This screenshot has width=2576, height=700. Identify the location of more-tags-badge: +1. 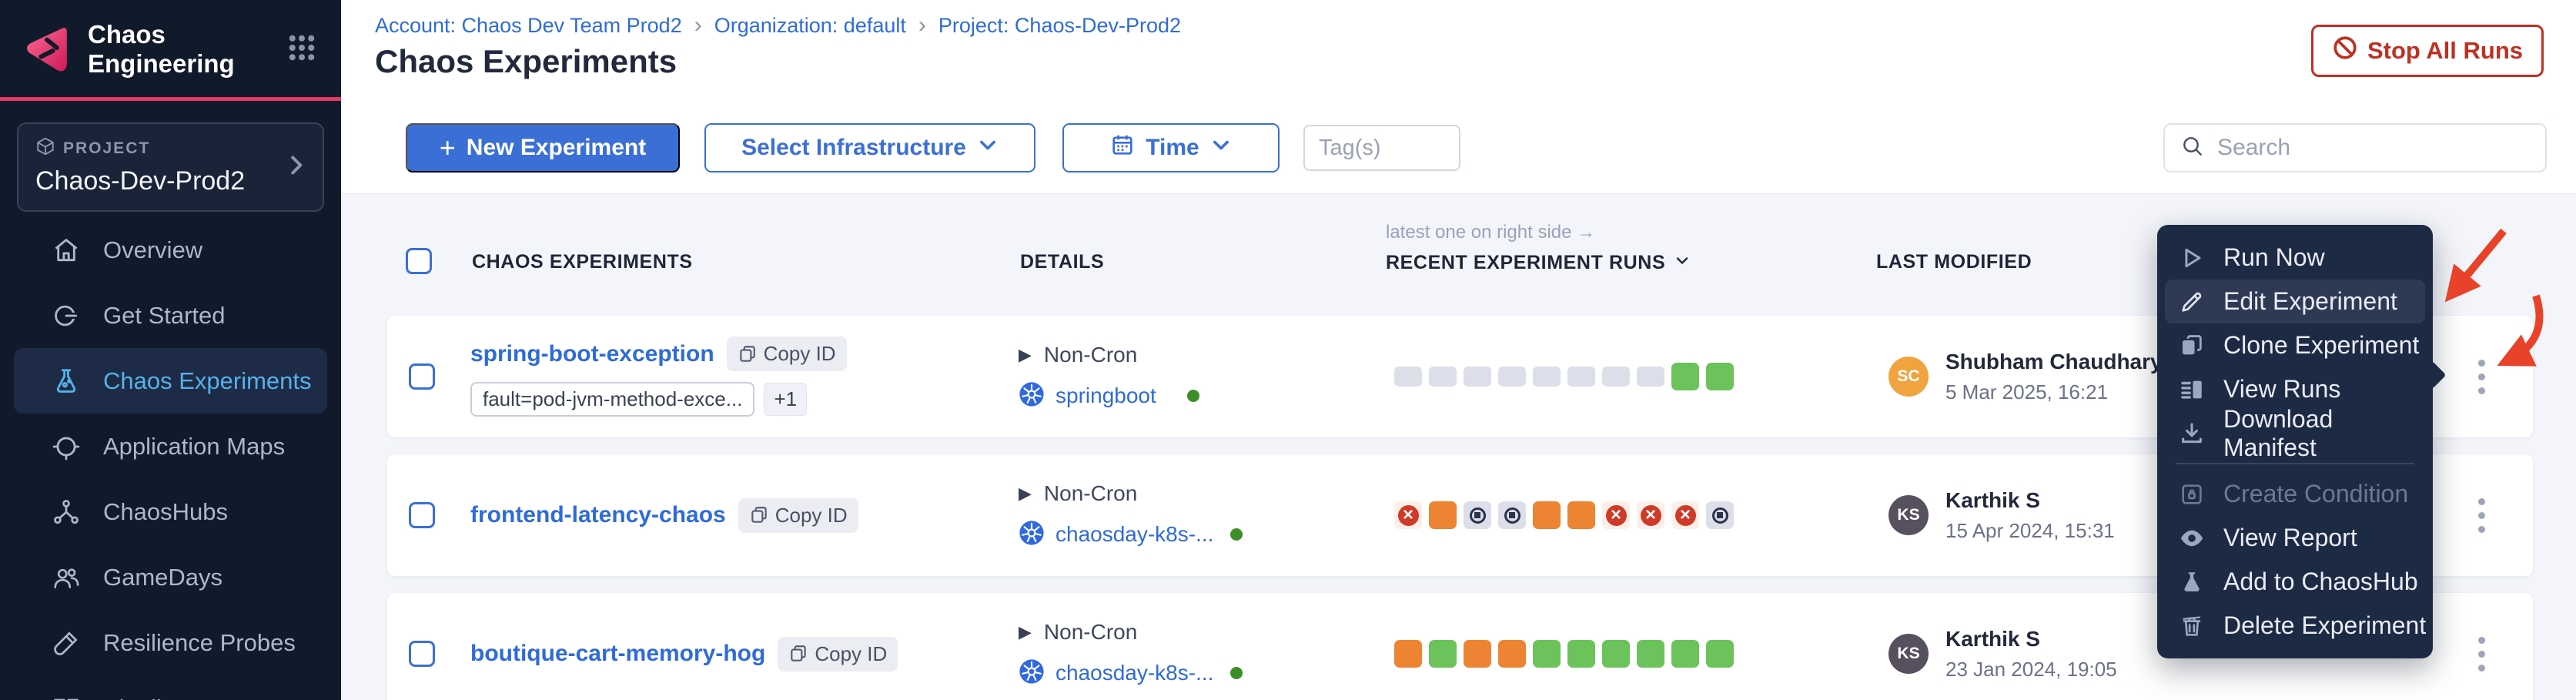
(786, 399).